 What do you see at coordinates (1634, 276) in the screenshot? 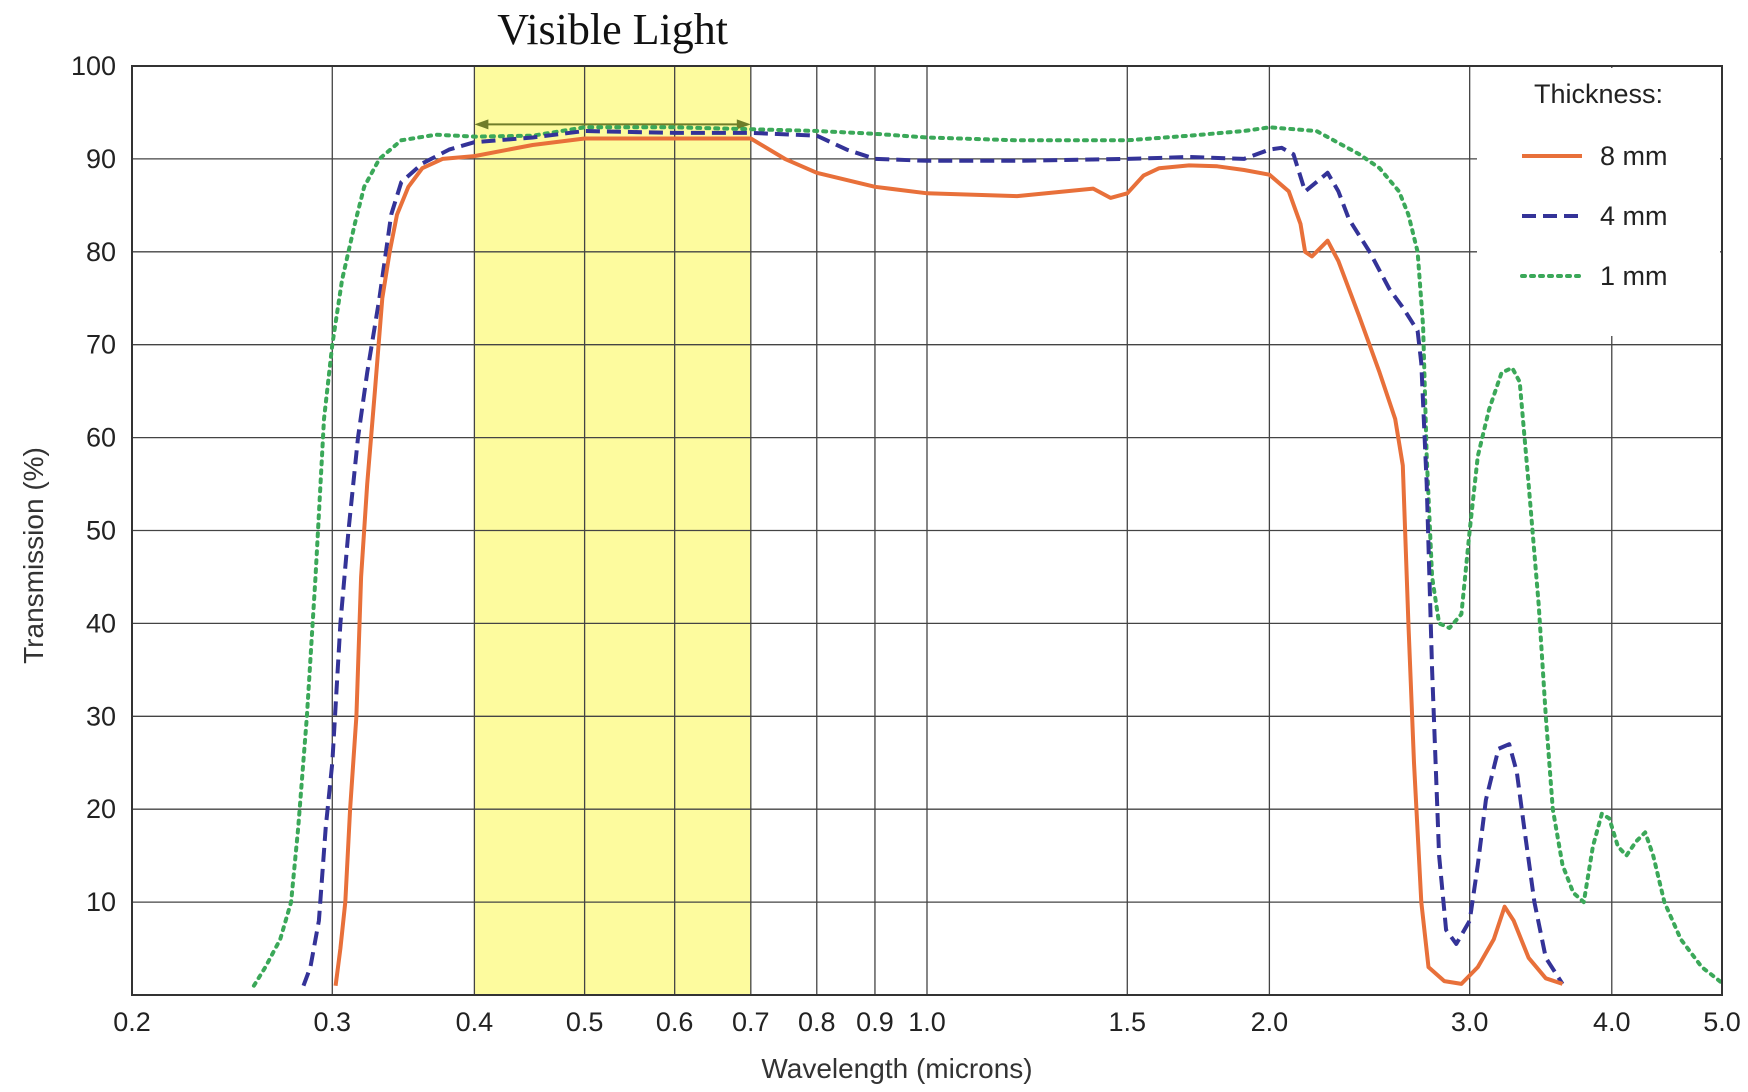
I see `legend-label: 1 mm` at bounding box center [1634, 276].